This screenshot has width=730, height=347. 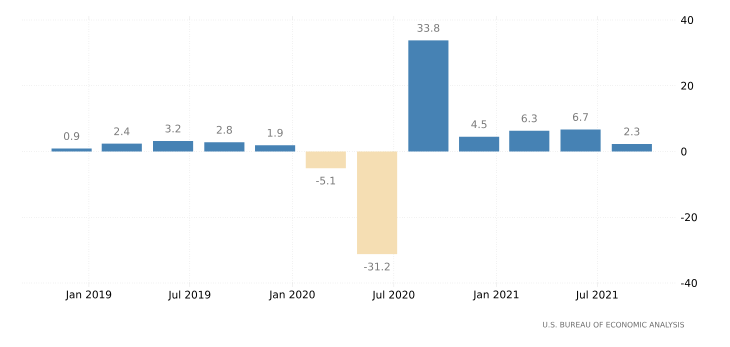 I want to click on data-label: 3.2, so click(x=173, y=128).